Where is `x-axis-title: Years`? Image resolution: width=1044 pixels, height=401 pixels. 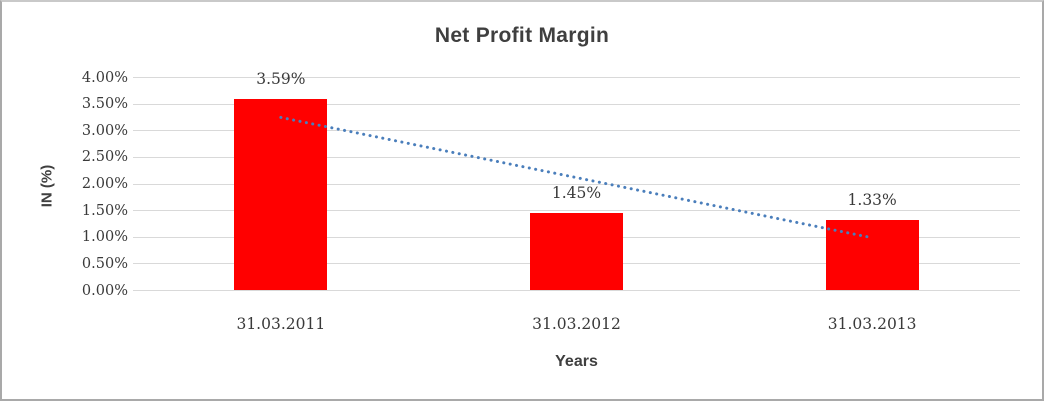
x-axis-title: Years is located at coordinates (576, 361).